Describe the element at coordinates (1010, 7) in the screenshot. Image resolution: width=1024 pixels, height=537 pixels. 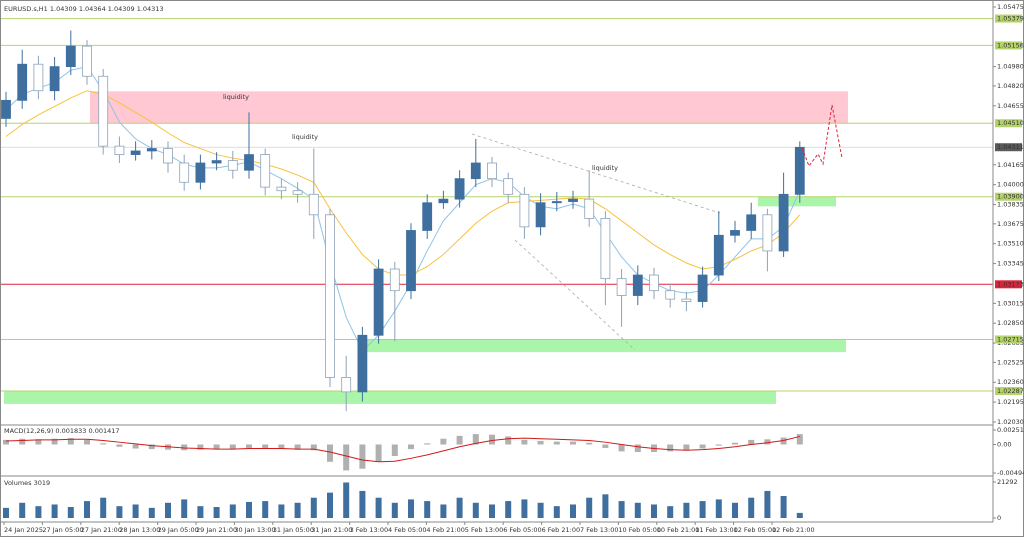
I see `y-tick-label: 1.05475` at that location.